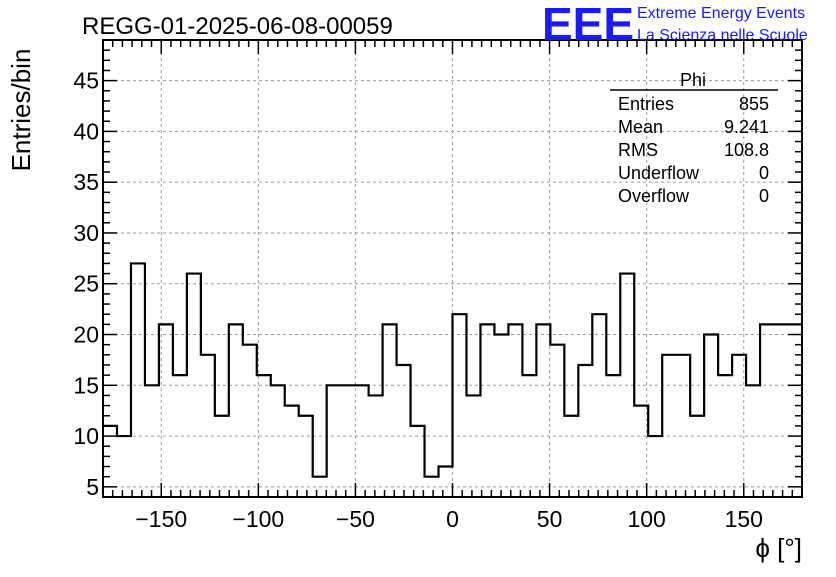  I want to click on y-tick-label: 40, so click(86, 131).